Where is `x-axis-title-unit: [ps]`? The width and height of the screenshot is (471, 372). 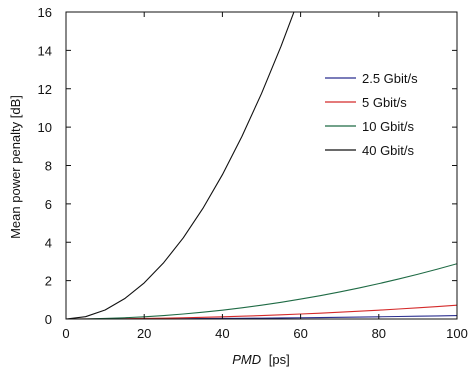
x-axis-title-unit: [ps] is located at coordinates (279, 359).